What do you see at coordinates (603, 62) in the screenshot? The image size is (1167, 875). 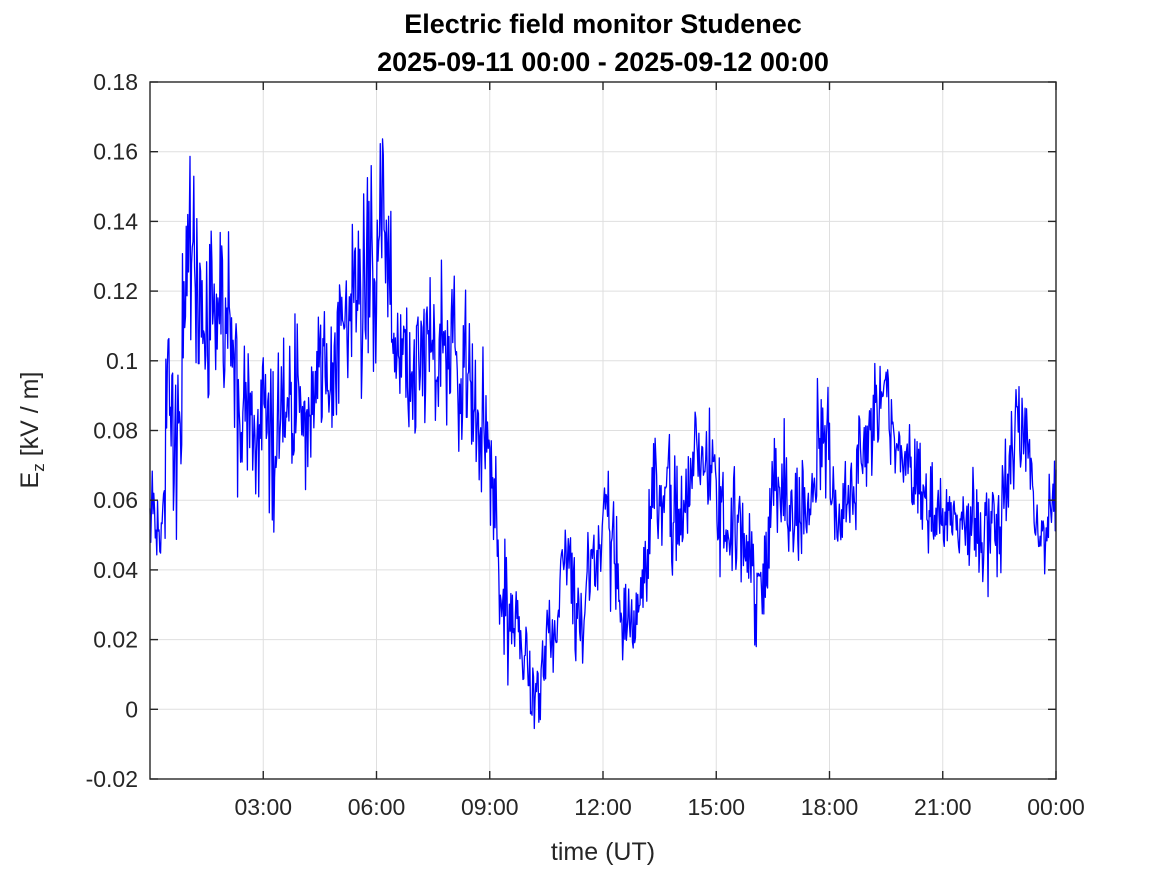 I see `chart-subtitle: 2025-09-11 00:00 - 2025-09-12 00:00` at bounding box center [603, 62].